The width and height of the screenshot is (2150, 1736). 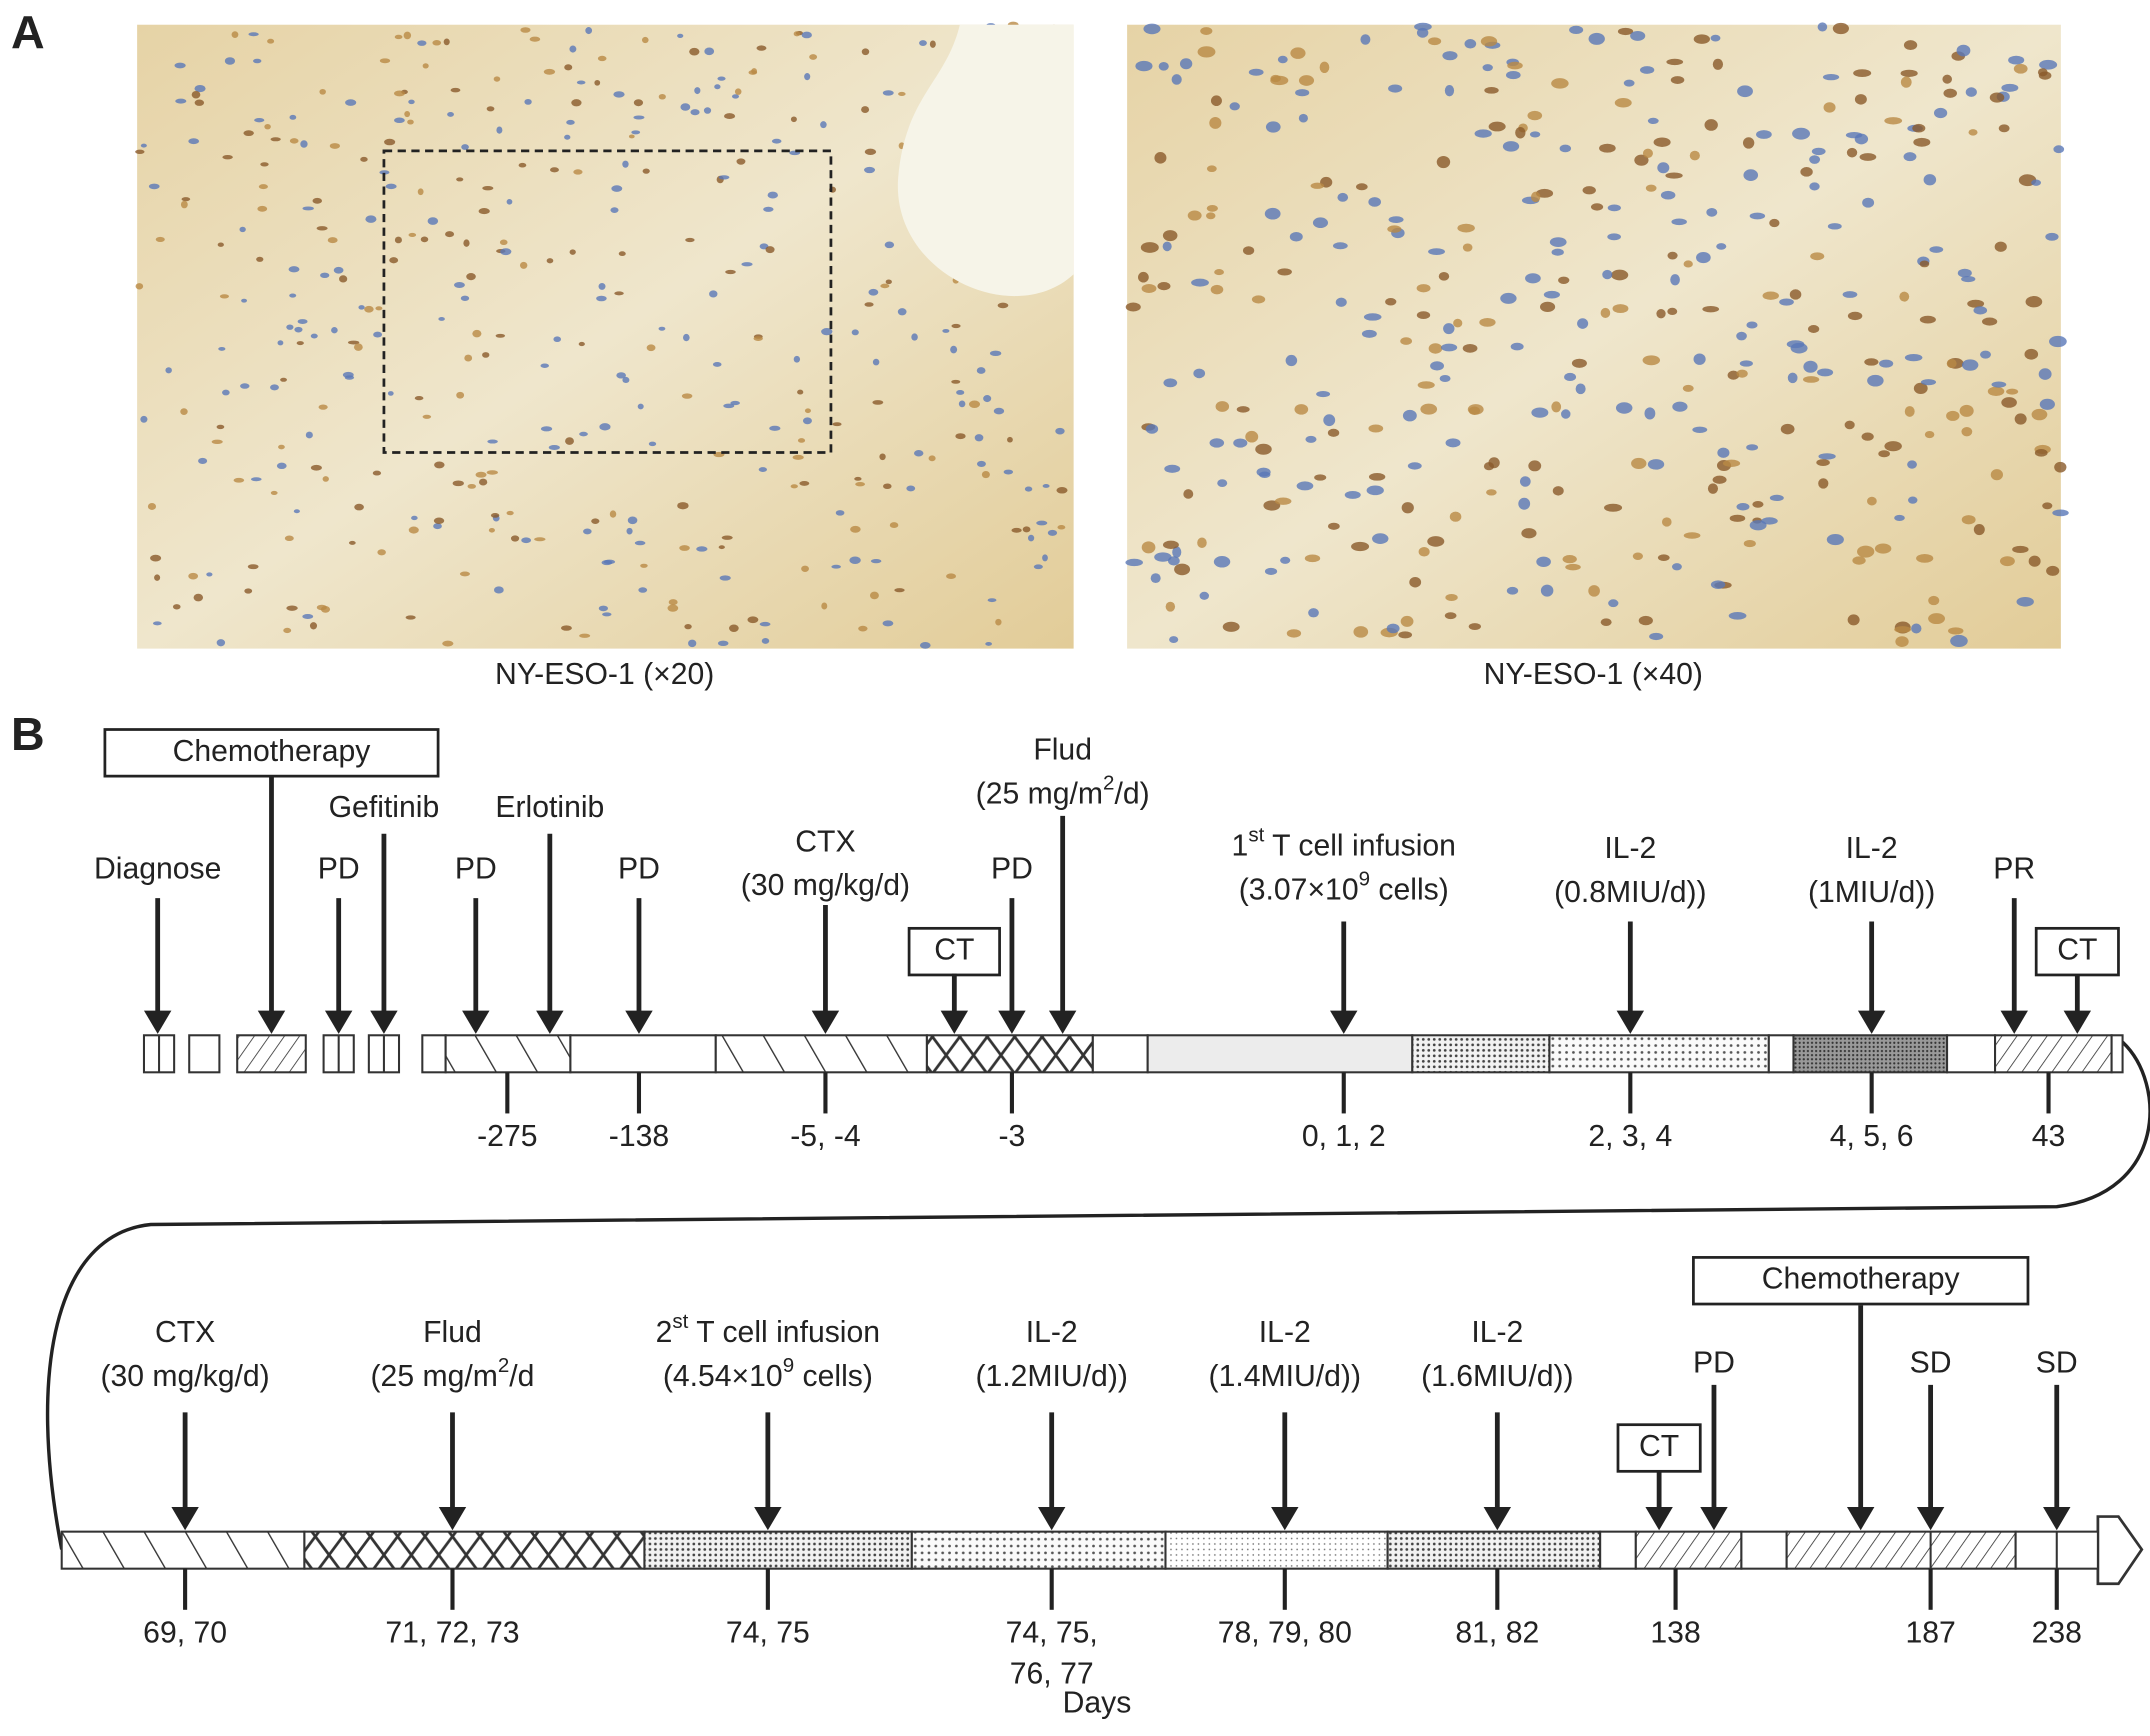 What do you see at coordinates (339, 869) in the screenshot?
I see `label-part: PD` at bounding box center [339, 869].